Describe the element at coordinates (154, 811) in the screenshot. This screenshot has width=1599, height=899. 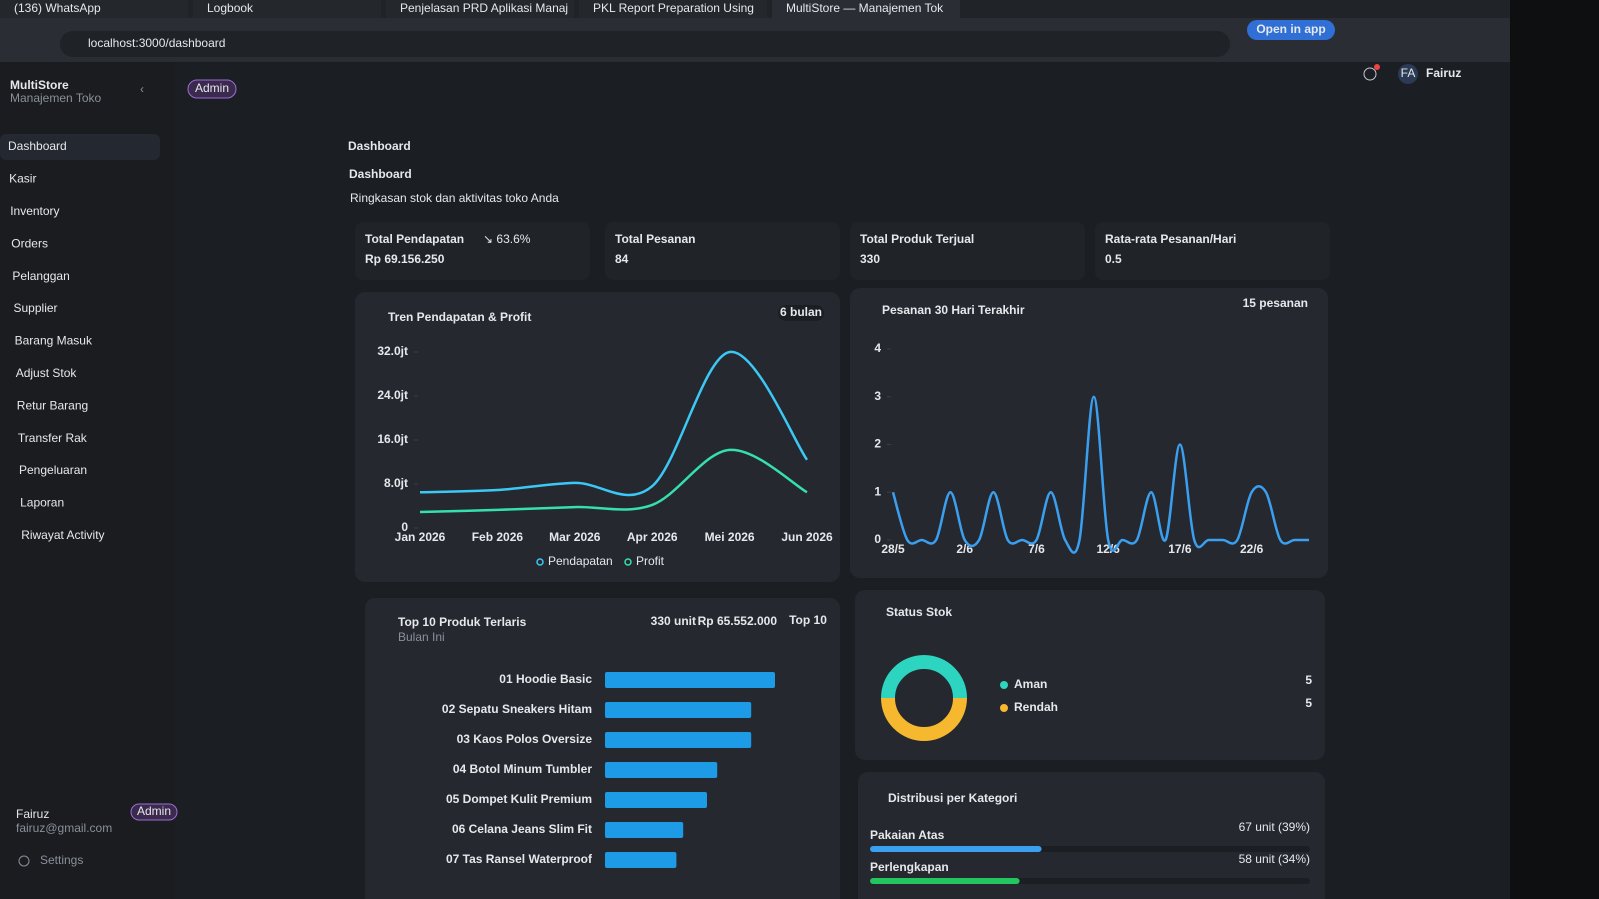
I see `user-role: Admin` at that location.